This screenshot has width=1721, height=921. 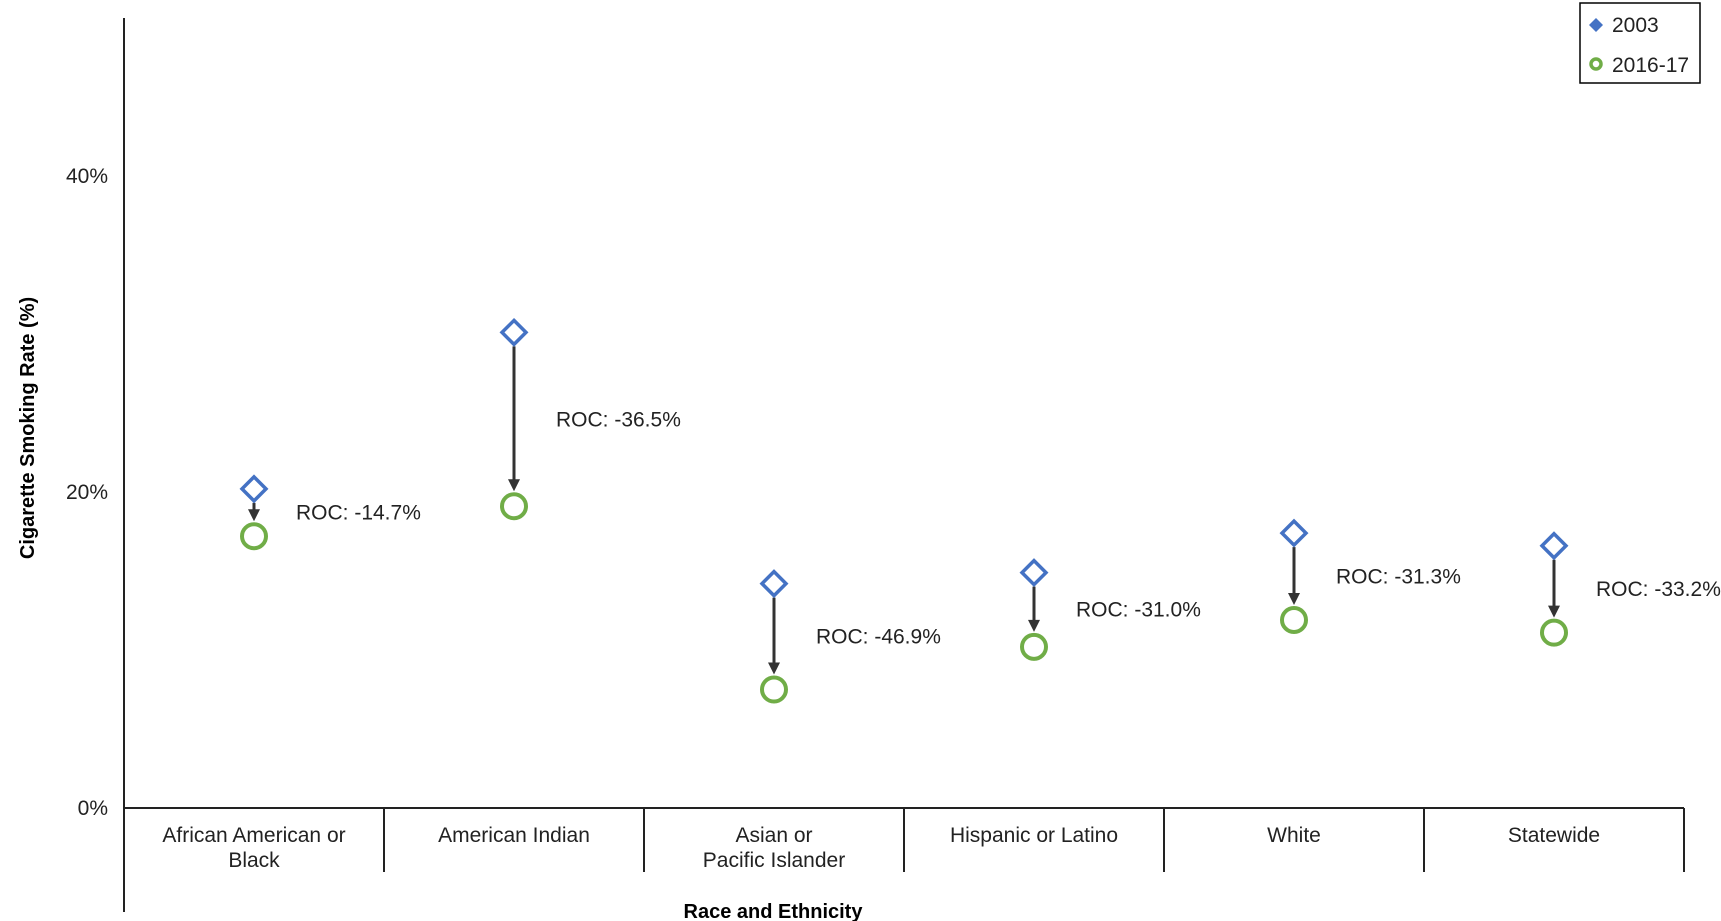 What do you see at coordinates (774, 848) in the screenshot?
I see `x-category-label: Asian or Pacific Islander` at bounding box center [774, 848].